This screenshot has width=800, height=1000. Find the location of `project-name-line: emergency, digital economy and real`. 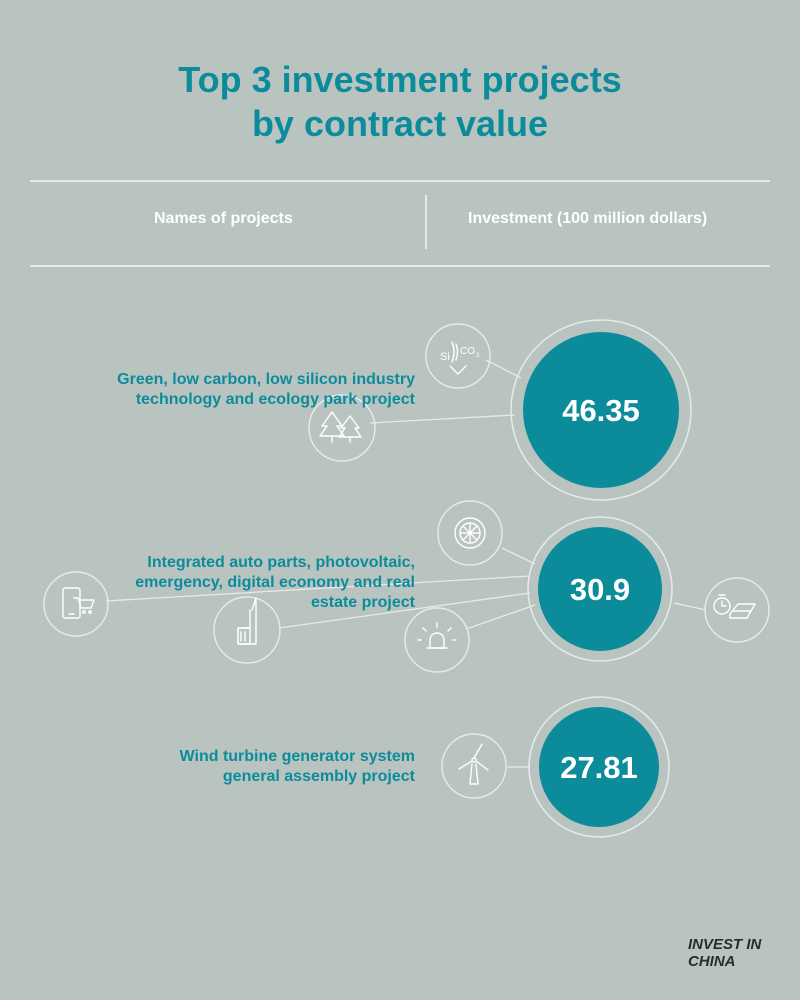

project-name-line: emergency, digital economy and real is located at coordinates (275, 582).